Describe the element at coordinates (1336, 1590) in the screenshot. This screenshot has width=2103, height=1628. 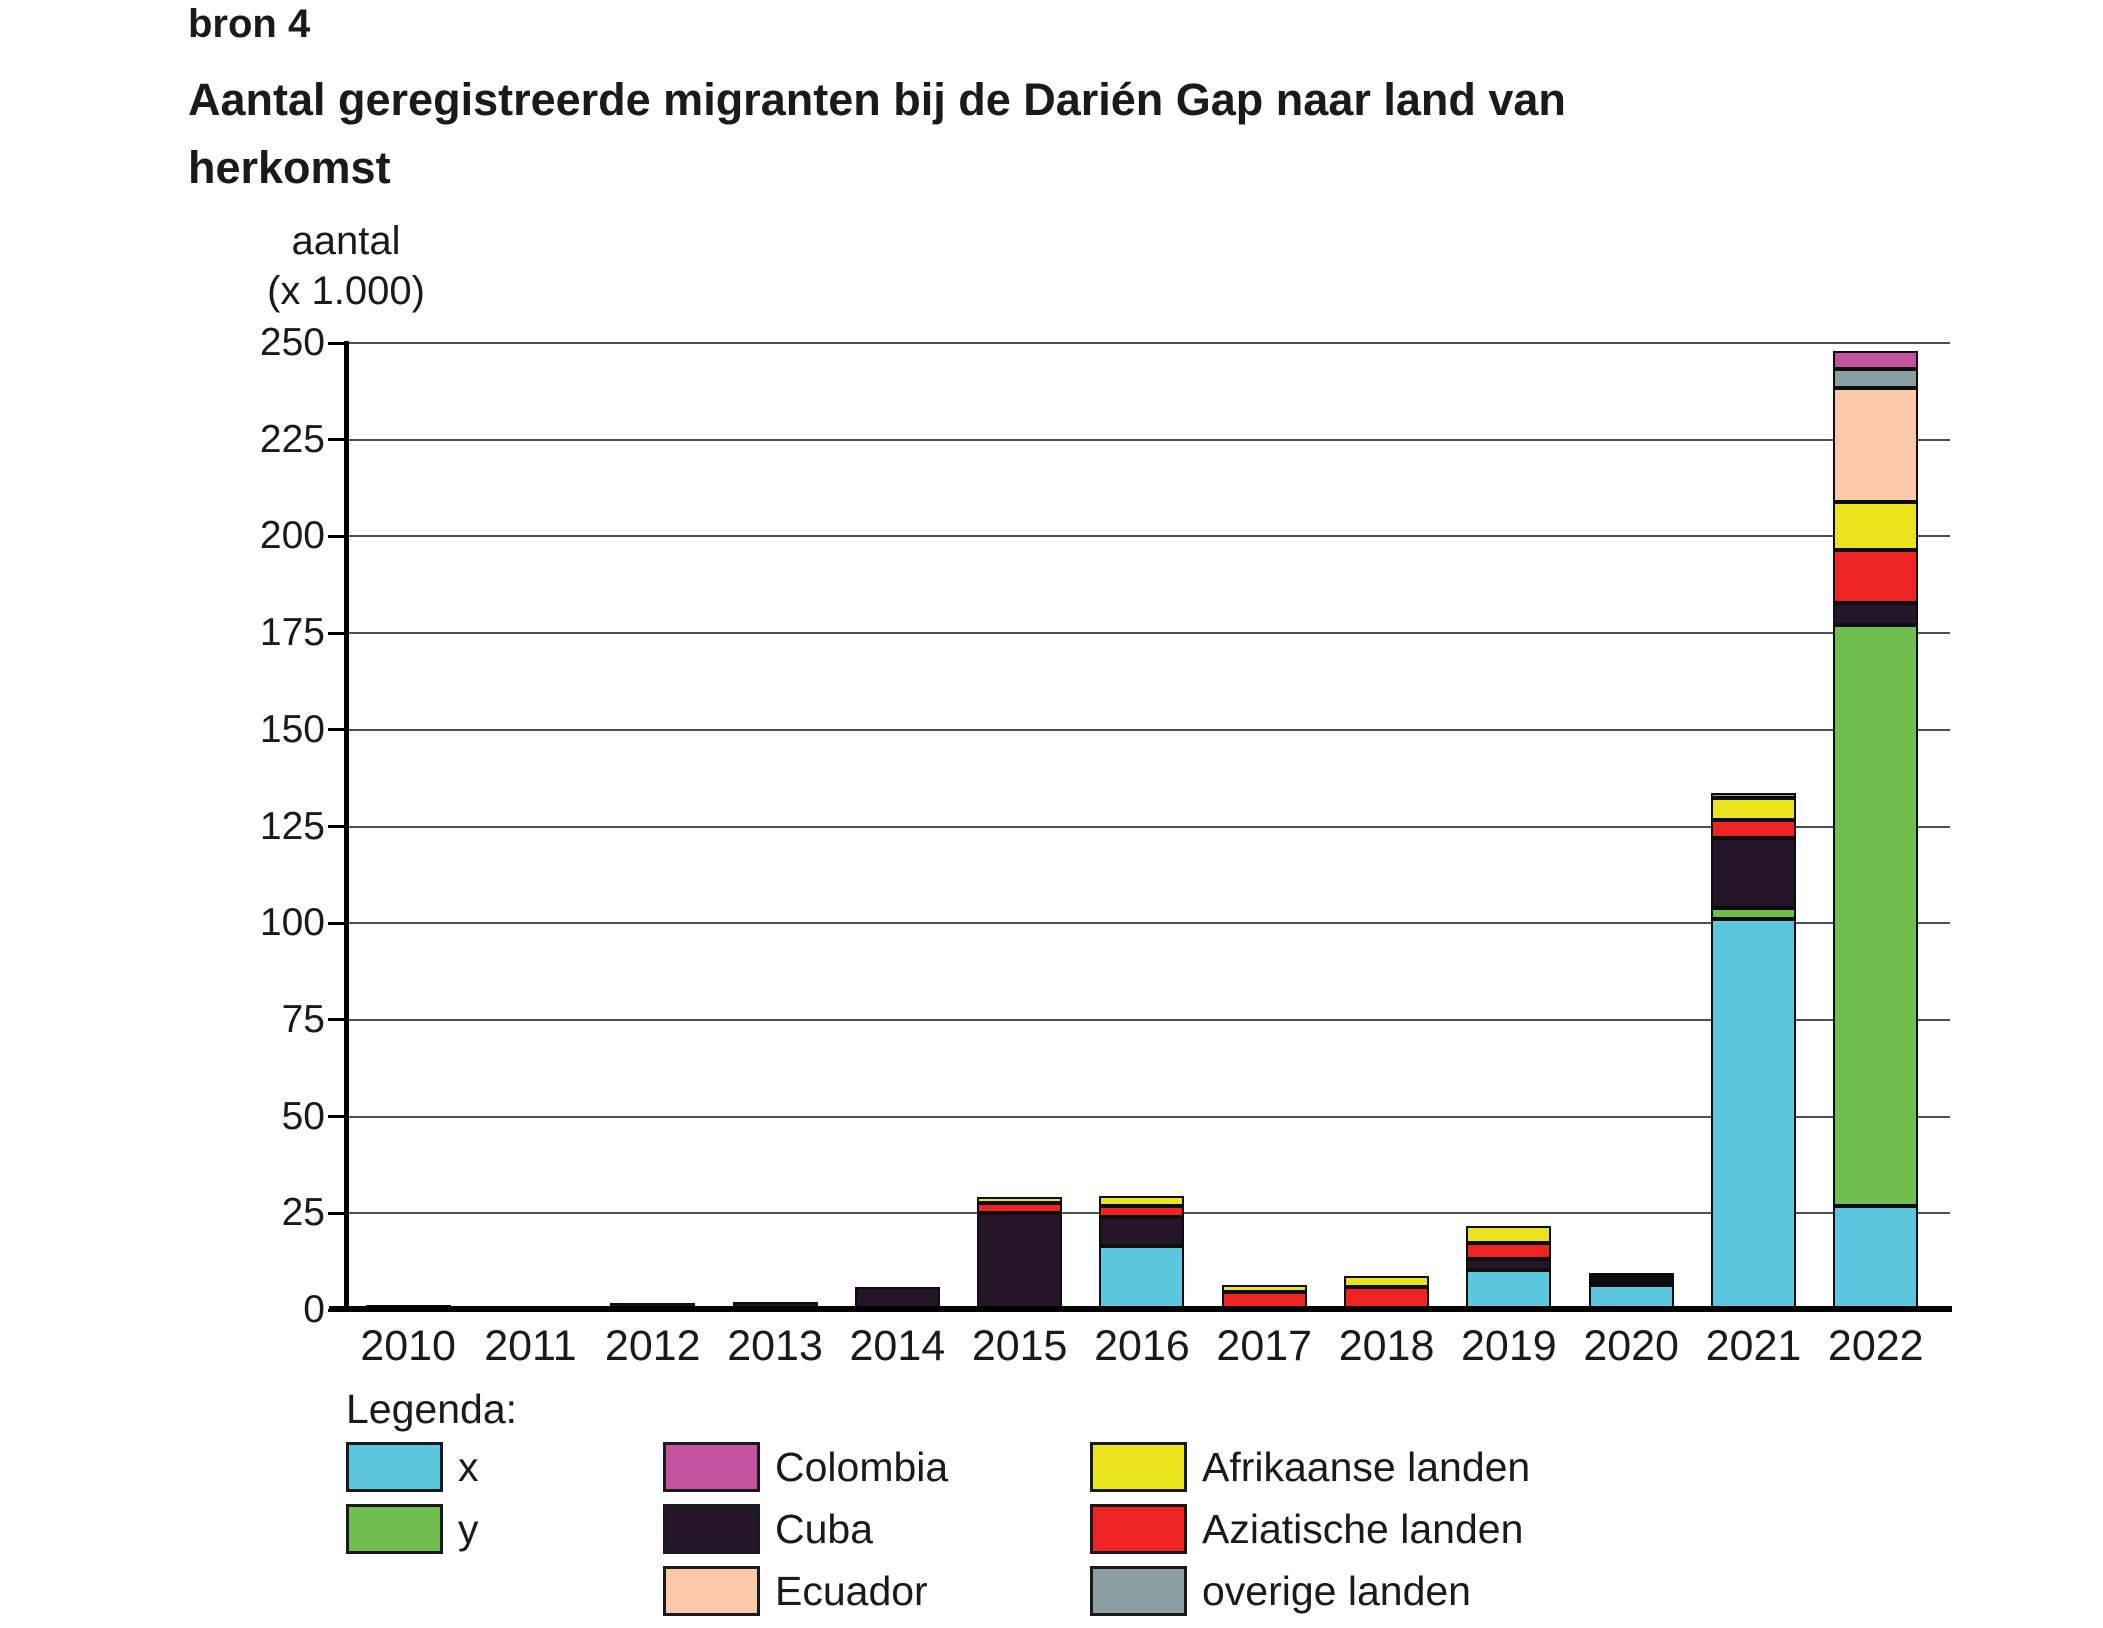
I see `legend-label-overige-landen: overige landen` at that location.